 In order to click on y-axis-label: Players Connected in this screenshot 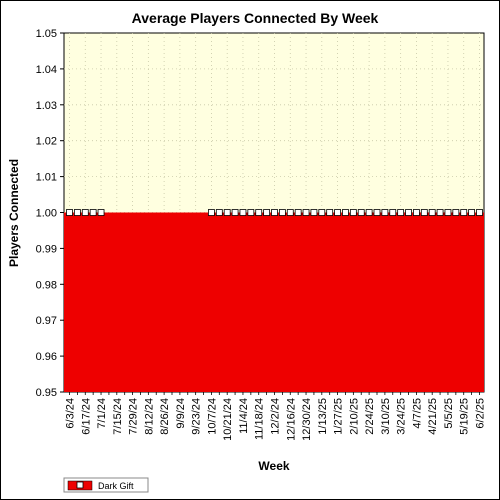, I will do `click(14, 213)`.